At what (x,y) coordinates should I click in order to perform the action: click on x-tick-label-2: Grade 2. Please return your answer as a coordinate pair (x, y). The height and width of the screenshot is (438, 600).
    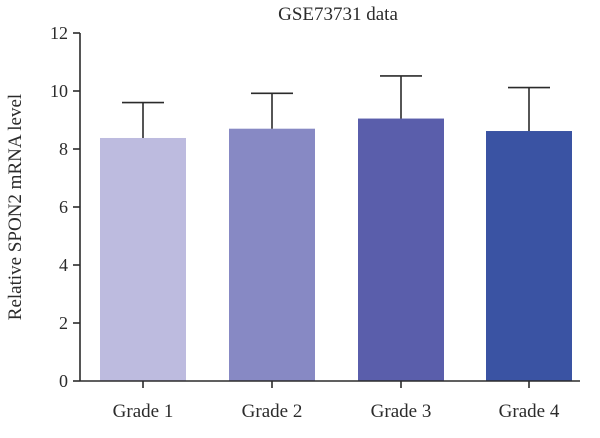
    Looking at the image, I should click on (272, 411).